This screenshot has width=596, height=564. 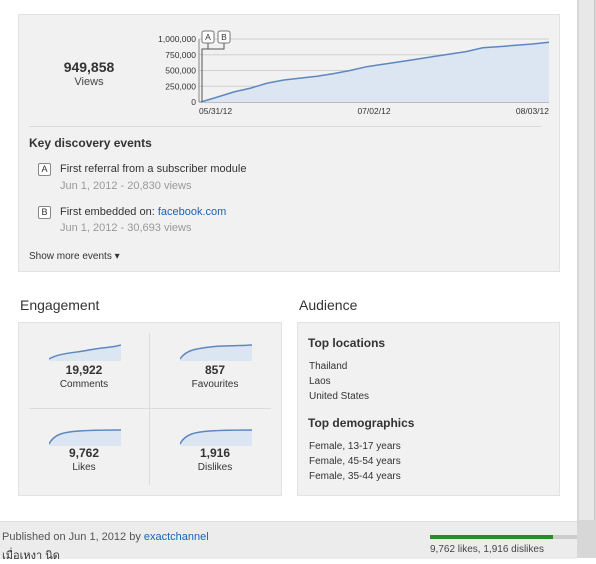 What do you see at coordinates (180, 71) in the screenshot?
I see `y-tick-label: 500,000` at bounding box center [180, 71].